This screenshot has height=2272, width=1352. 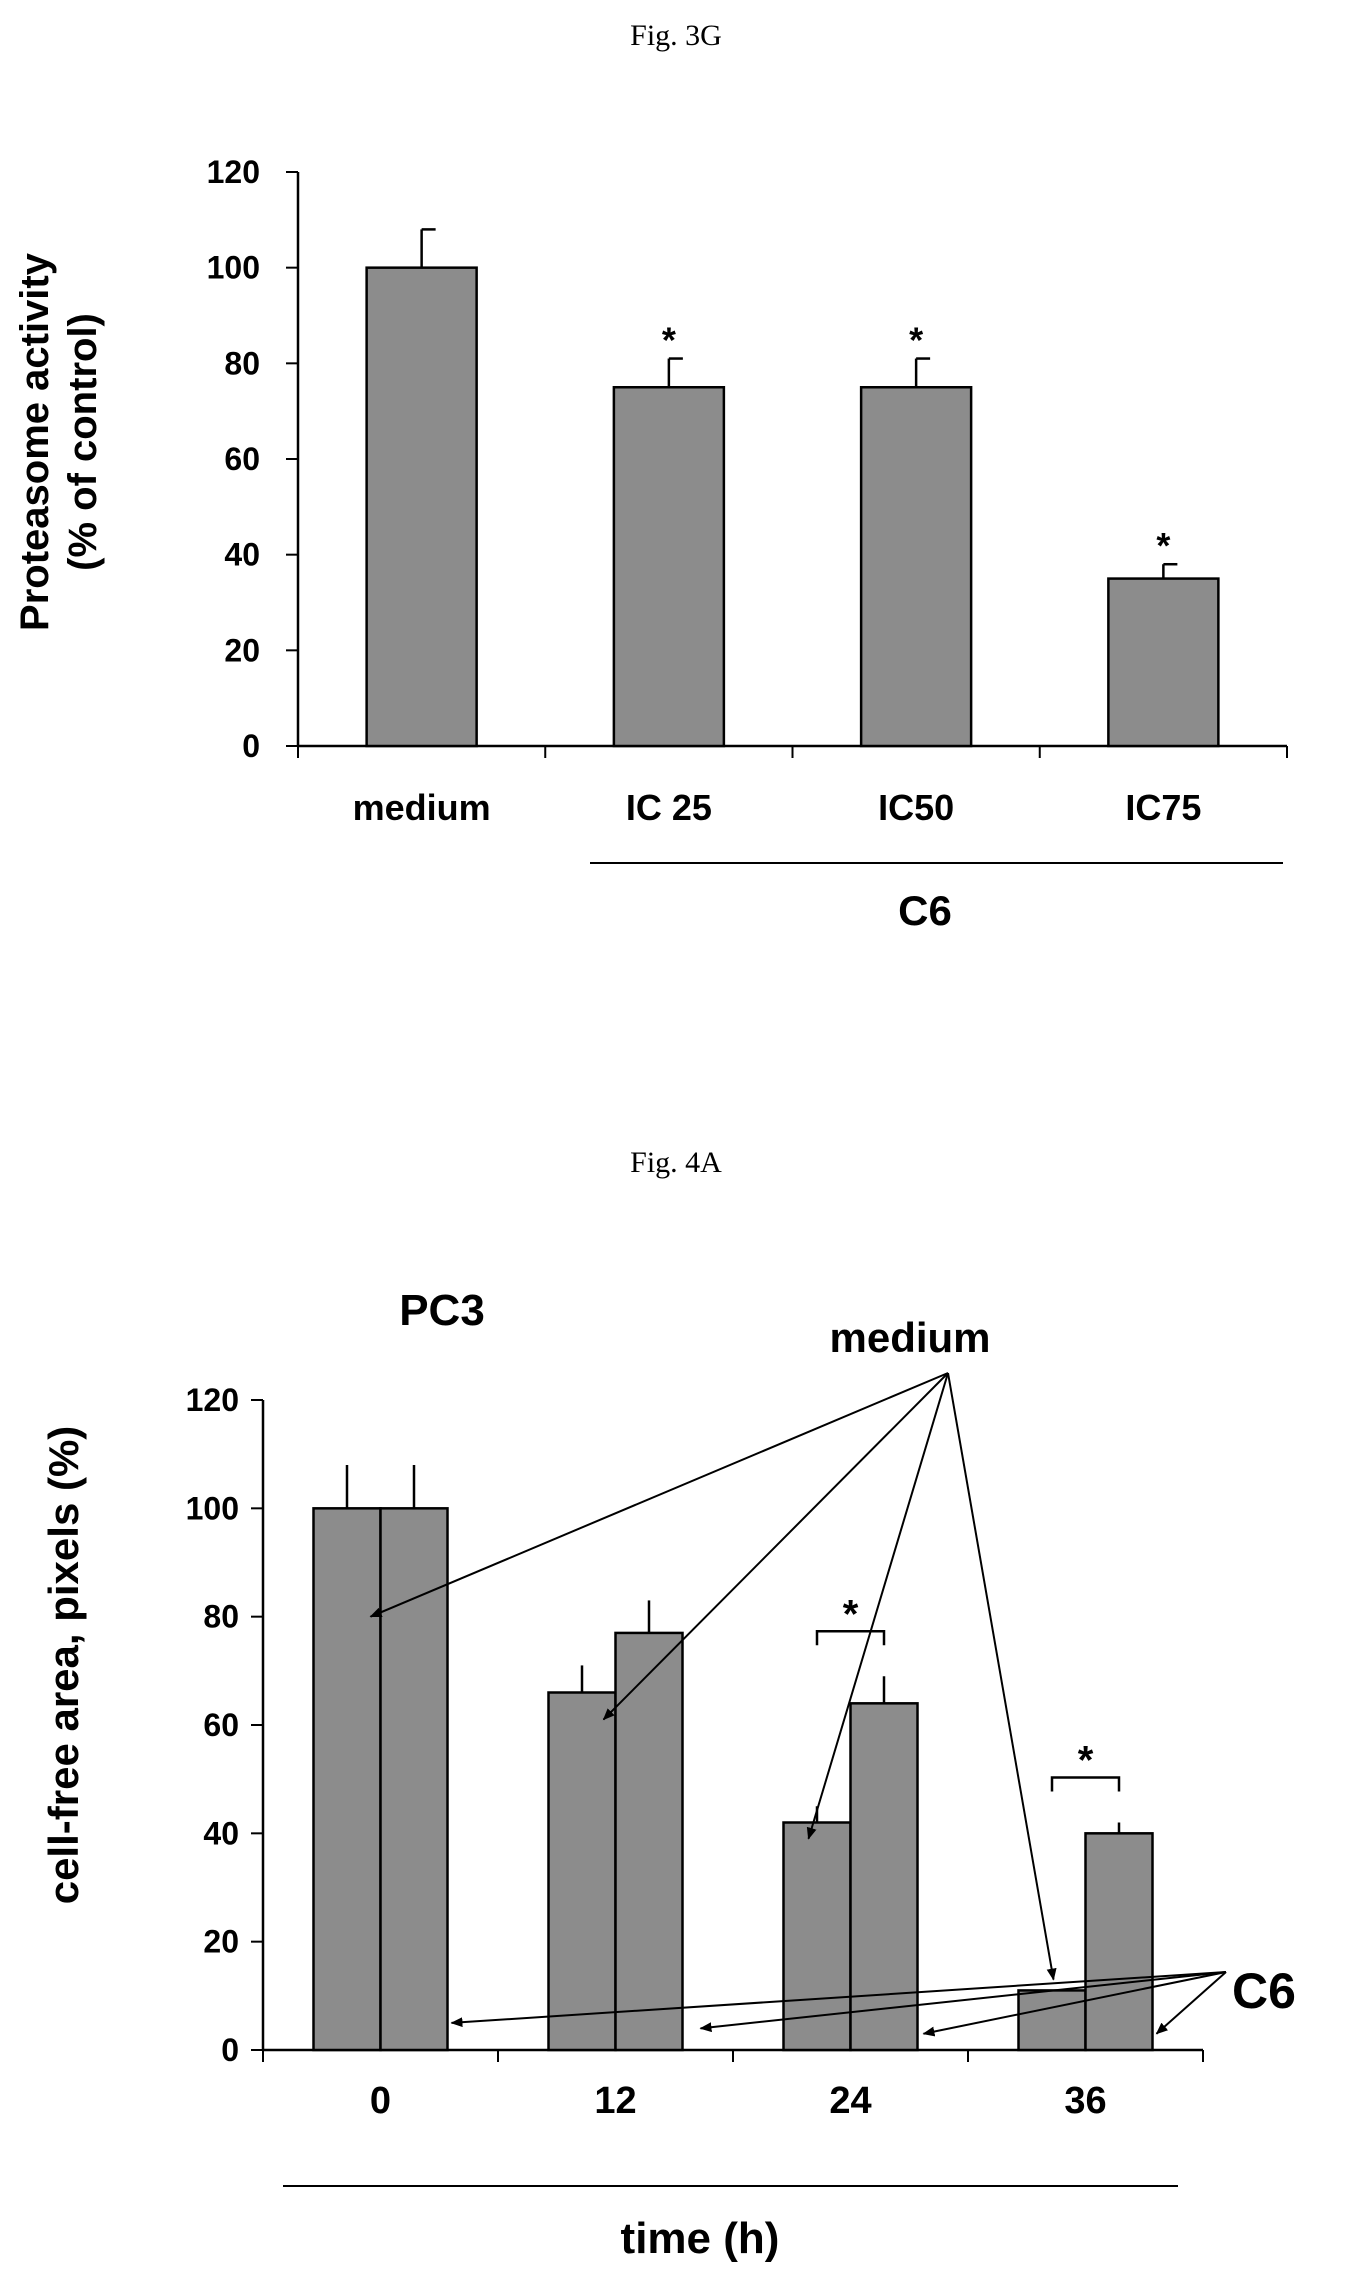 What do you see at coordinates (1085, 2101) in the screenshot?
I see `x-tick-label: 36` at bounding box center [1085, 2101].